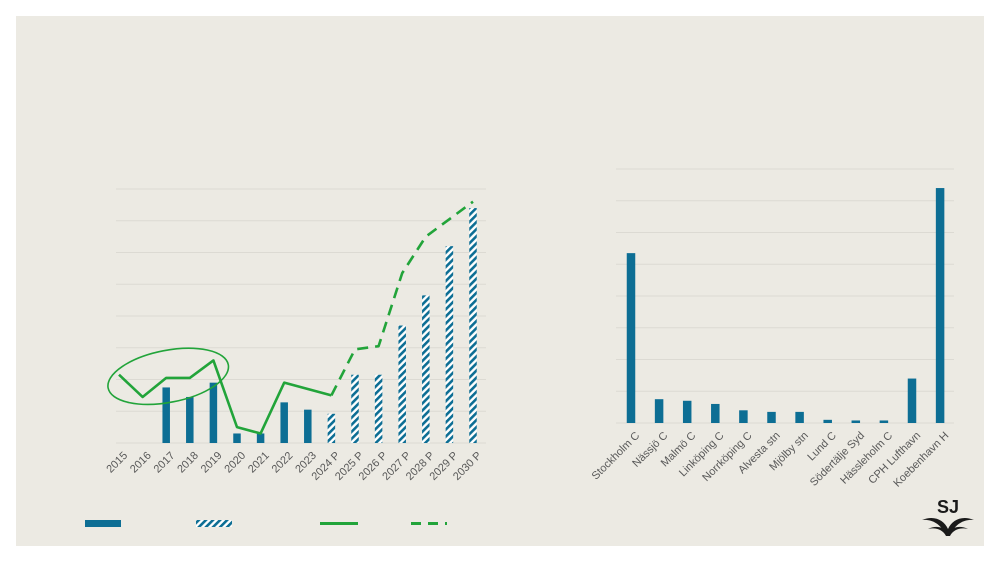 This screenshot has height=563, width=1000. What do you see at coordinates (166, 415) in the screenshot?
I see `bar-2017` at bounding box center [166, 415].